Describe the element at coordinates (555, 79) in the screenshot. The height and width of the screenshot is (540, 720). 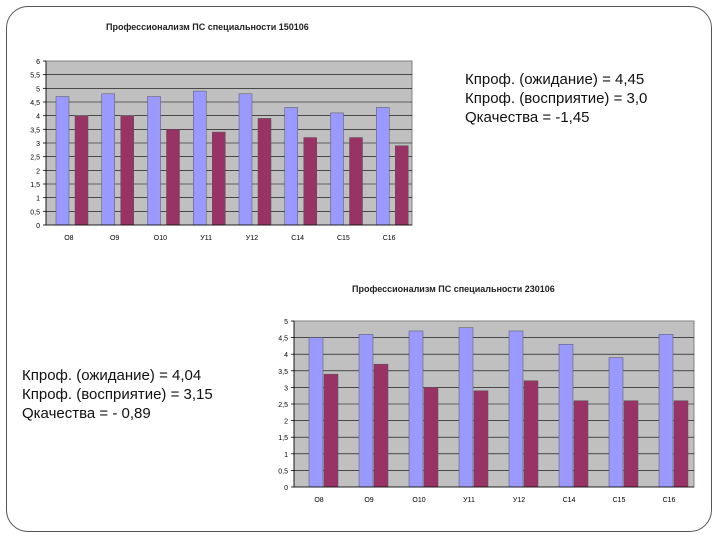
I see `k-prof-expectation: Кпроф. (ожидание) = 4,45` at that location.